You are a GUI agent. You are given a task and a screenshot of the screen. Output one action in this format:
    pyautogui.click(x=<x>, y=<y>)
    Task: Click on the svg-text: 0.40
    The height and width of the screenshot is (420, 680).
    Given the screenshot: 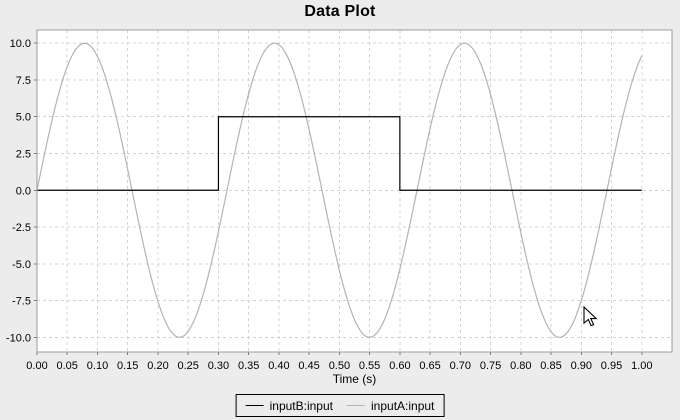 What is the action you would take?
    pyautogui.click(x=278, y=366)
    